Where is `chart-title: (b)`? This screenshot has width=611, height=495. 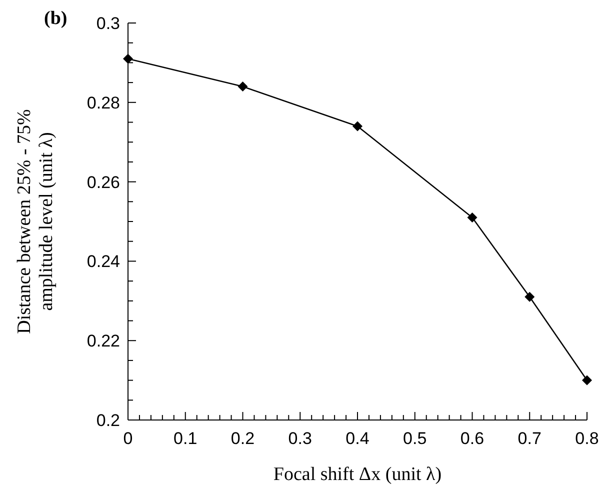 chart-title: (b) is located at coordinates (56, 19).